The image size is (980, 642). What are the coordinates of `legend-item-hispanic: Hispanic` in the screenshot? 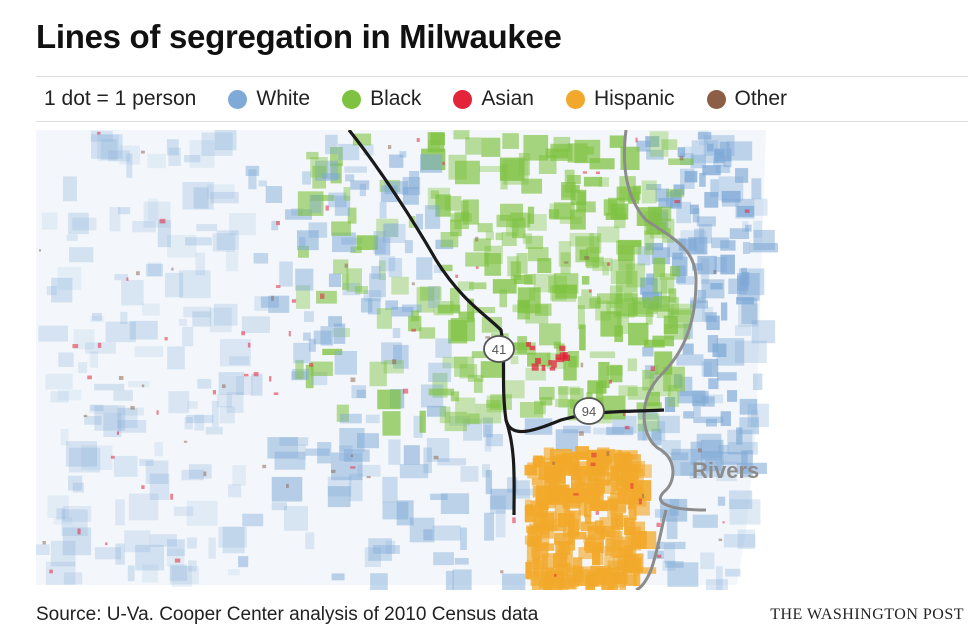 It's located at (620, 99).